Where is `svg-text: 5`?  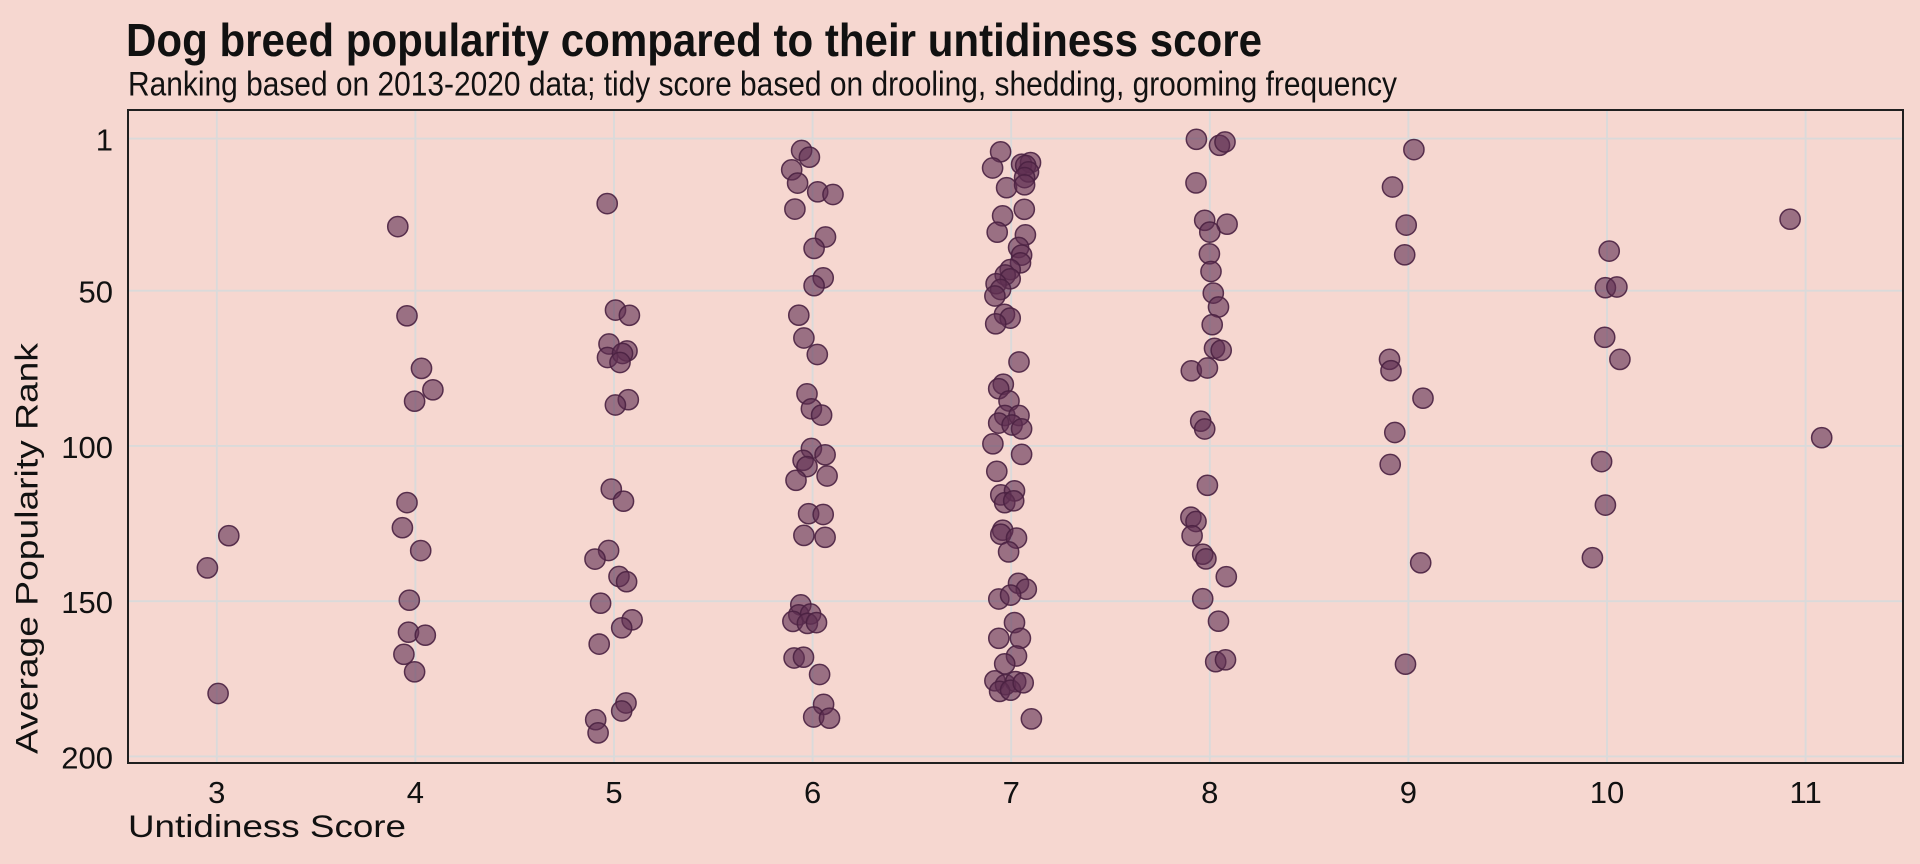 svg-text: 5 is located at coordinates (613, 792).